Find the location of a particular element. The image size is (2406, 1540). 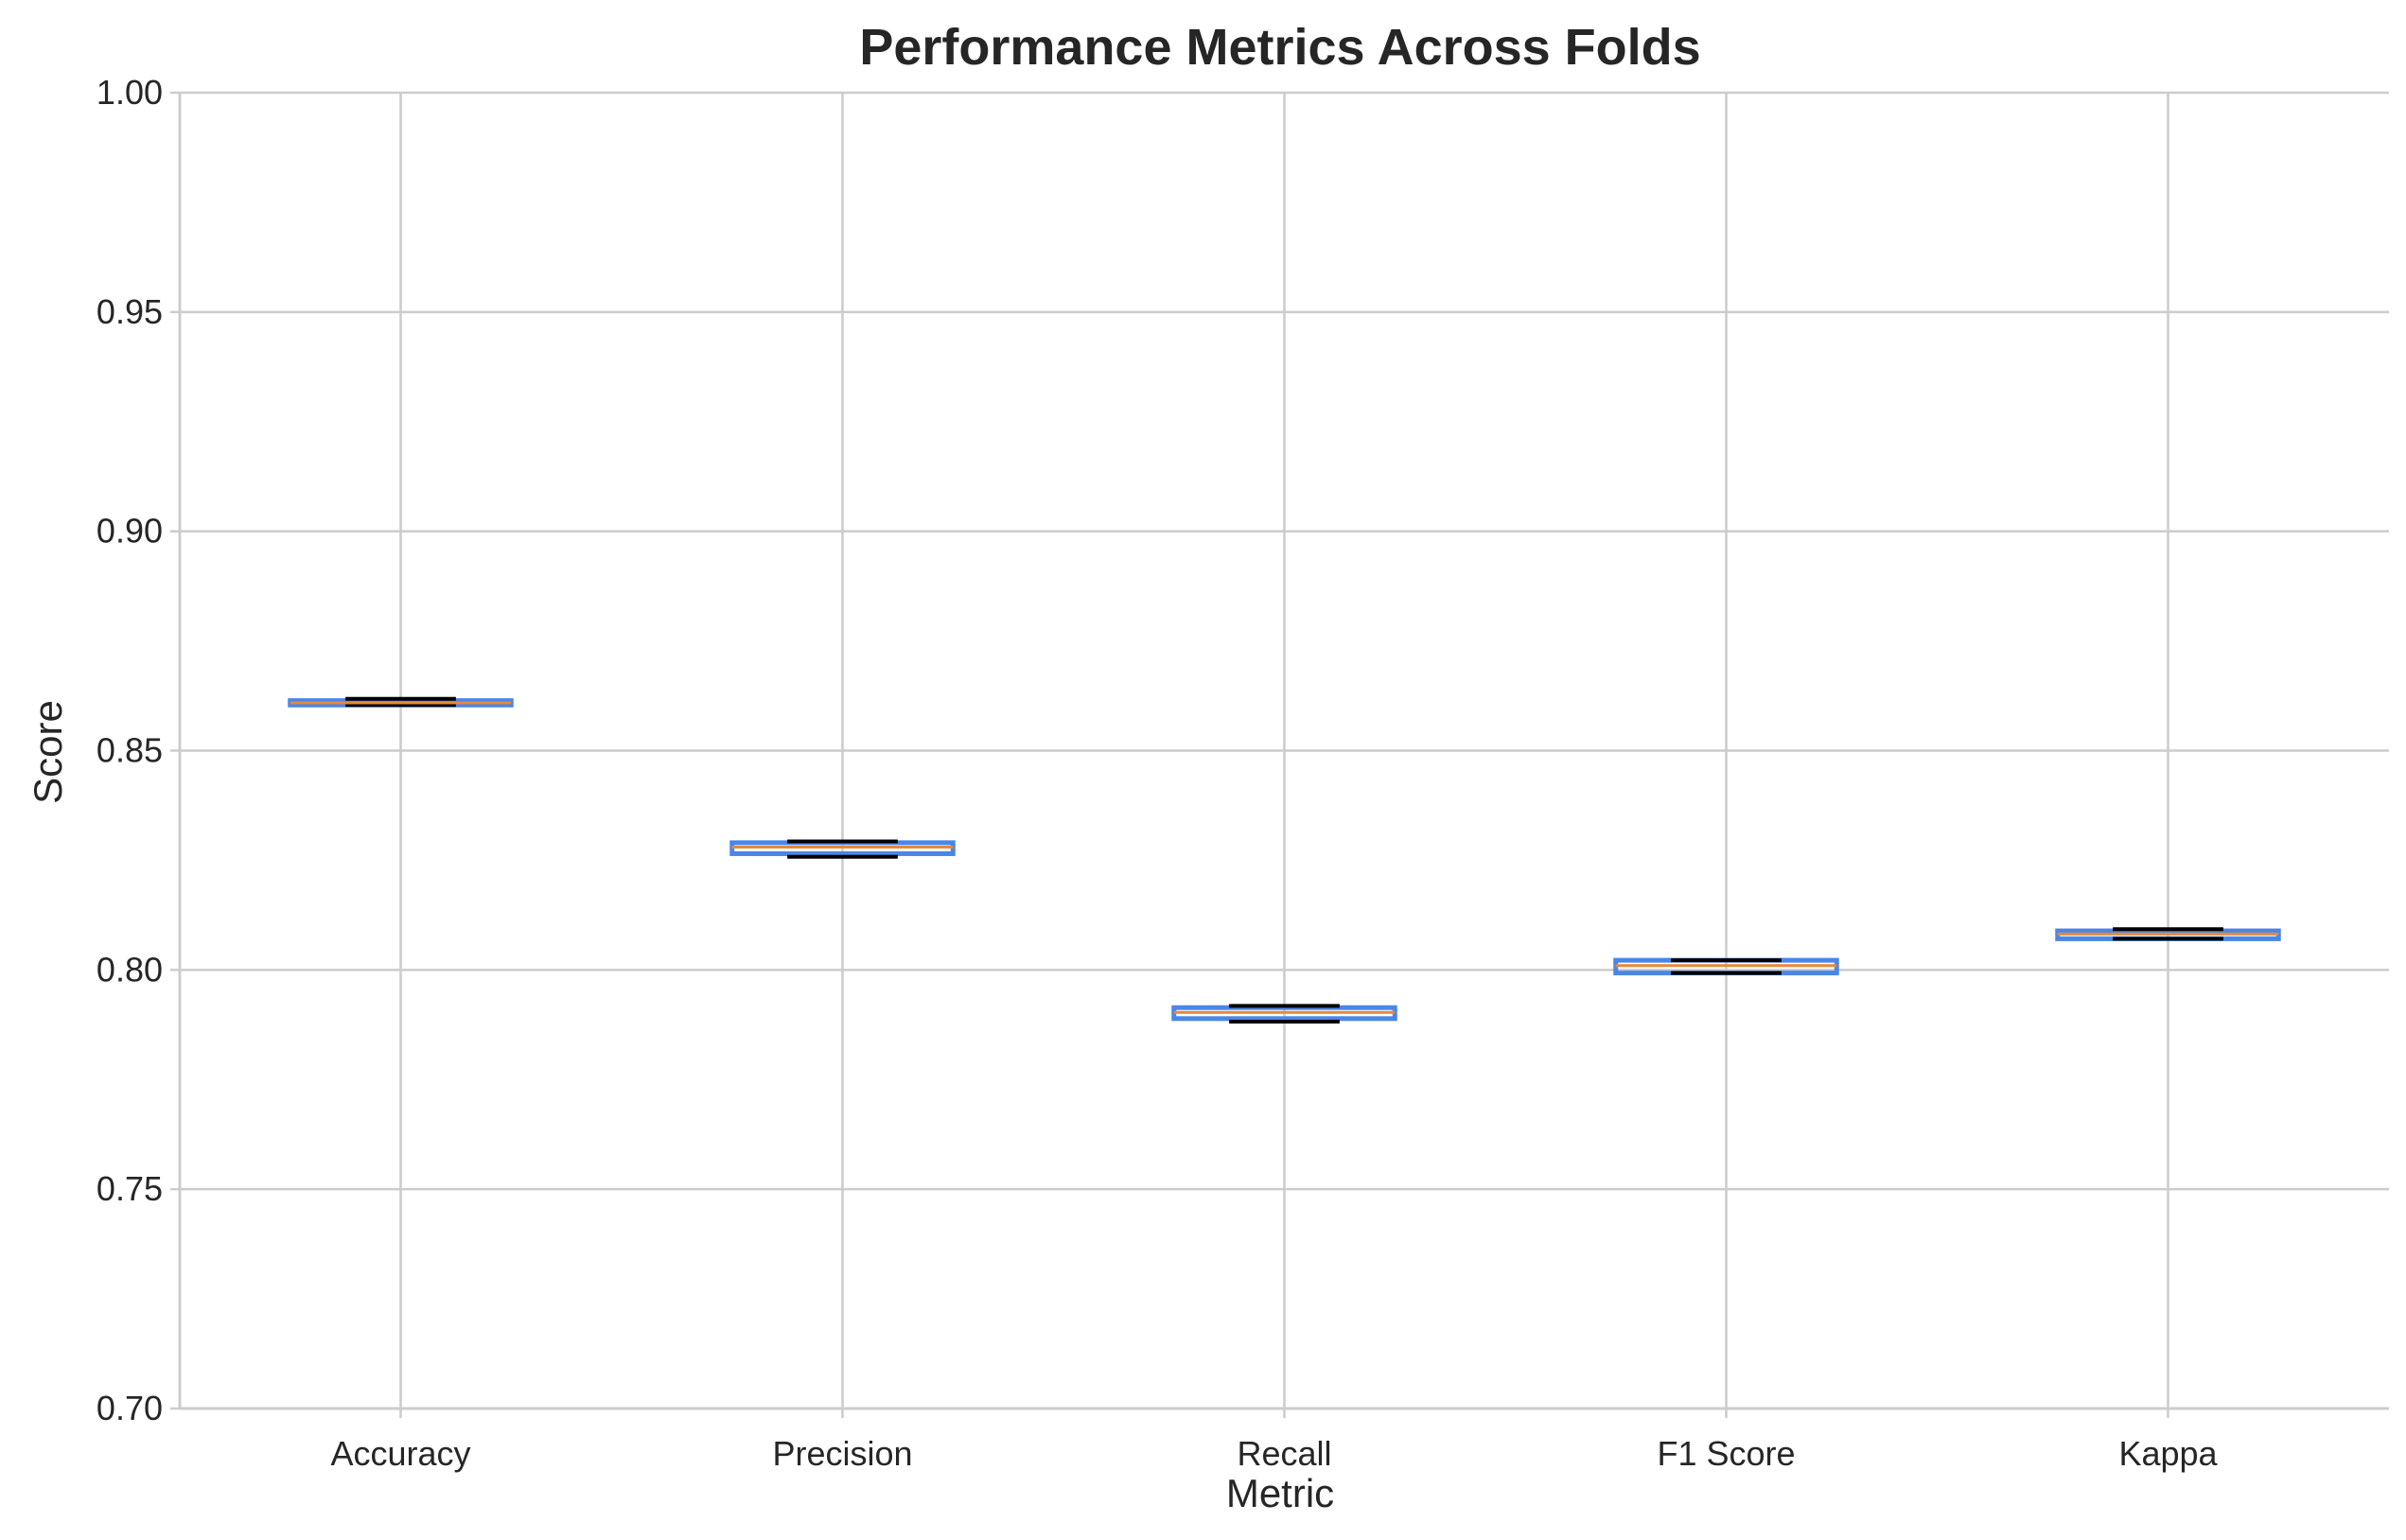

x-tick-label: Precision is located at coordinates (842, 1453).